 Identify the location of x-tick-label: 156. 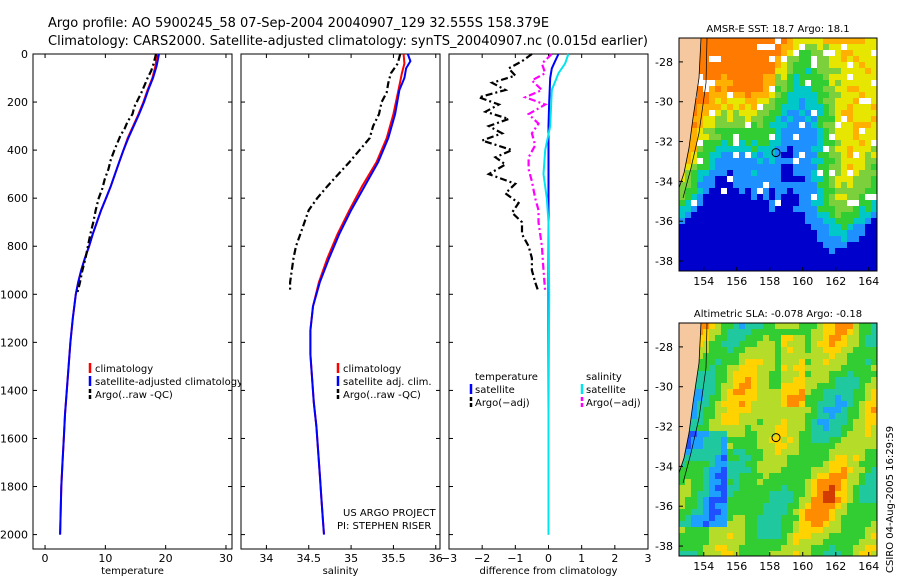
(736, 566).